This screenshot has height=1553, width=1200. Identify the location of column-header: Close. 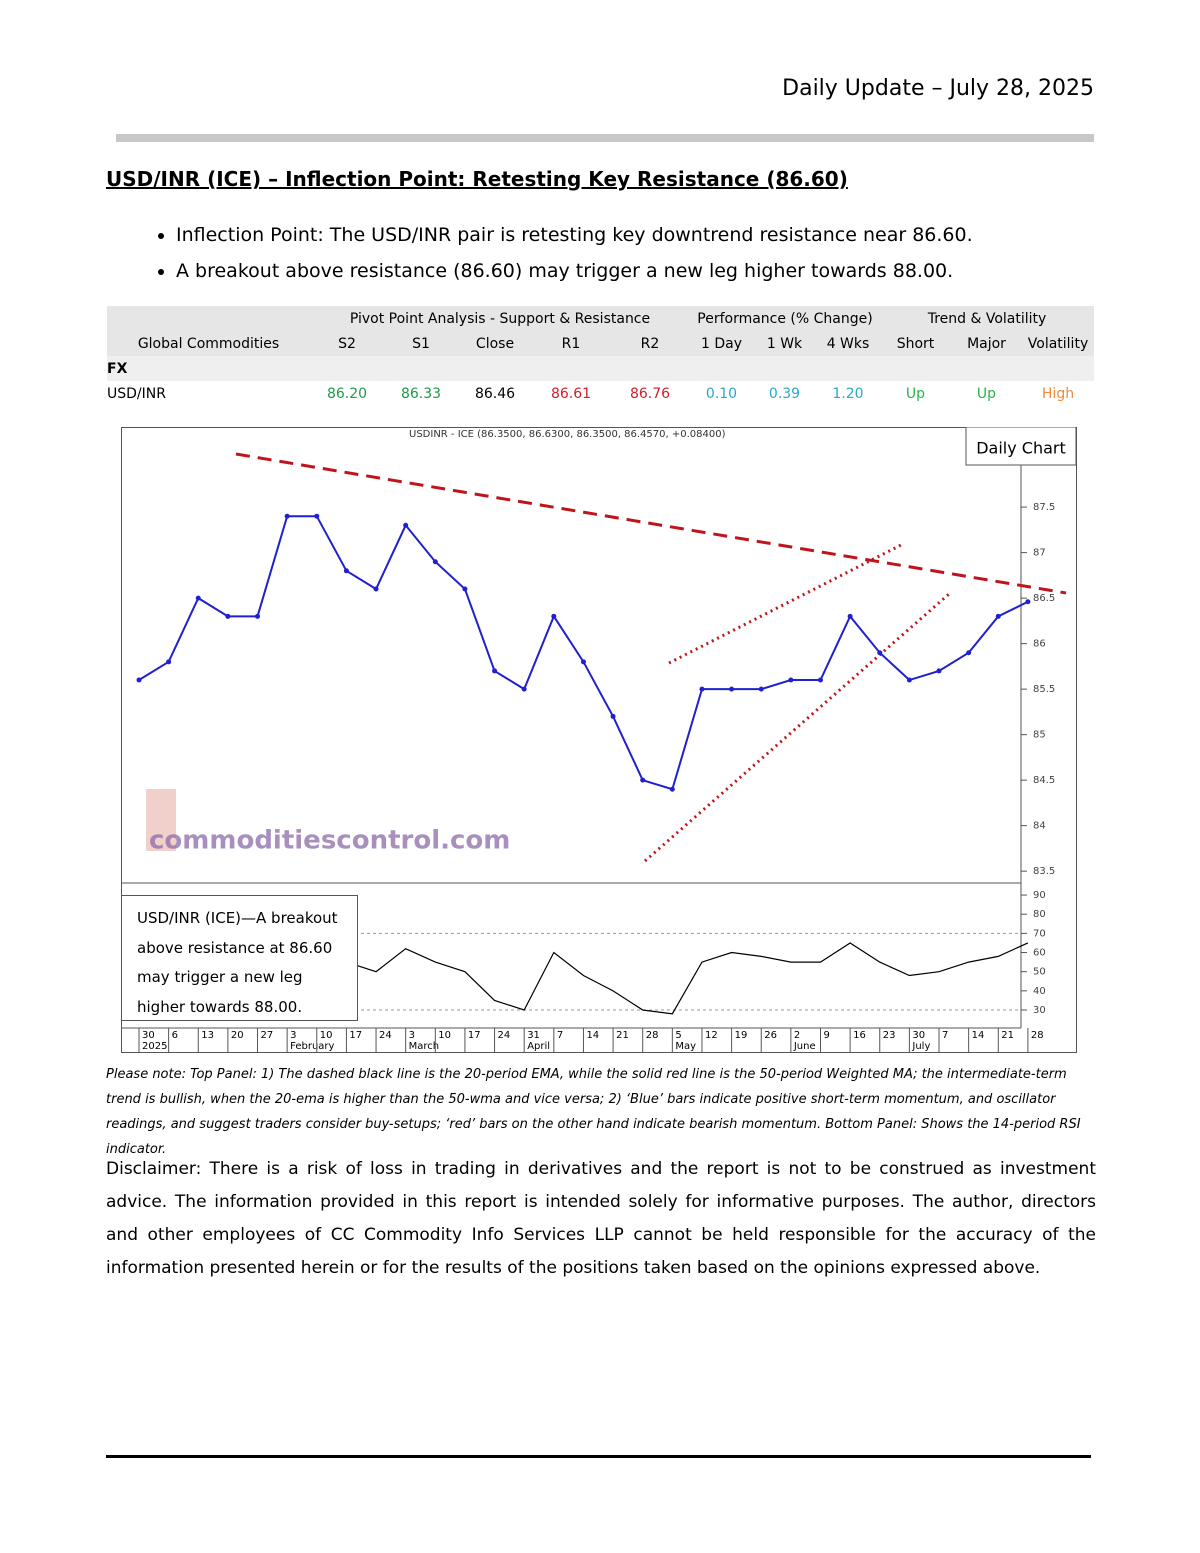
(495, 343).